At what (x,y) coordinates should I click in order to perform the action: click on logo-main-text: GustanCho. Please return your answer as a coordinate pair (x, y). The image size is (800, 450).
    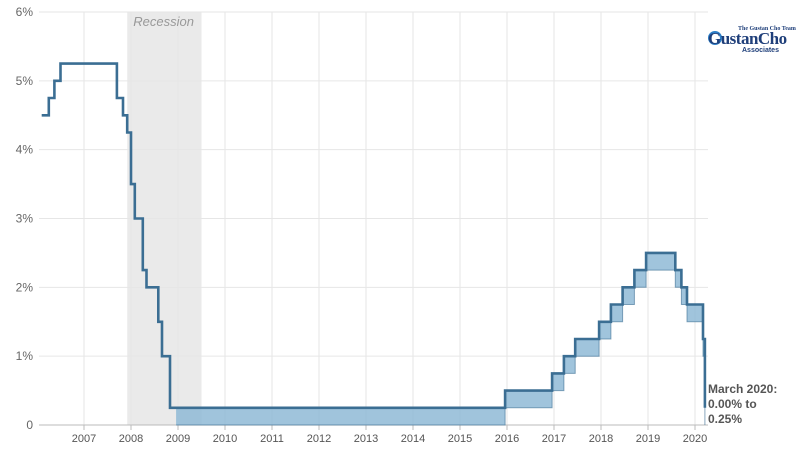
    Looking at the image, I should click on (747, 38).